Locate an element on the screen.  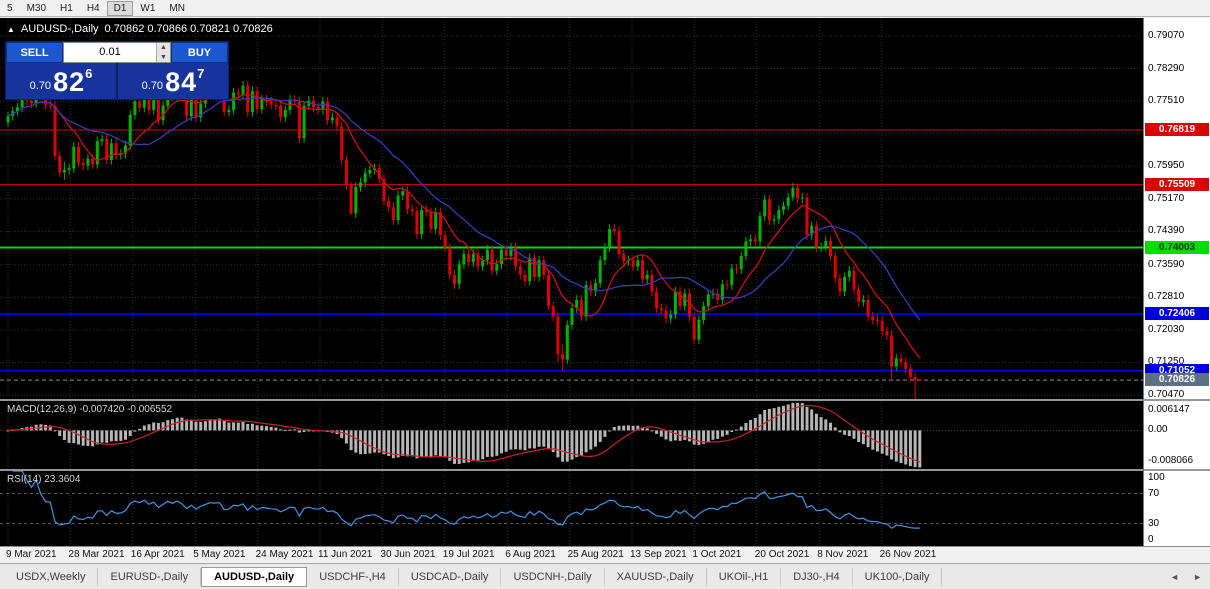
timeframe-button-h1: H1 is located at coordinates (66, 8).